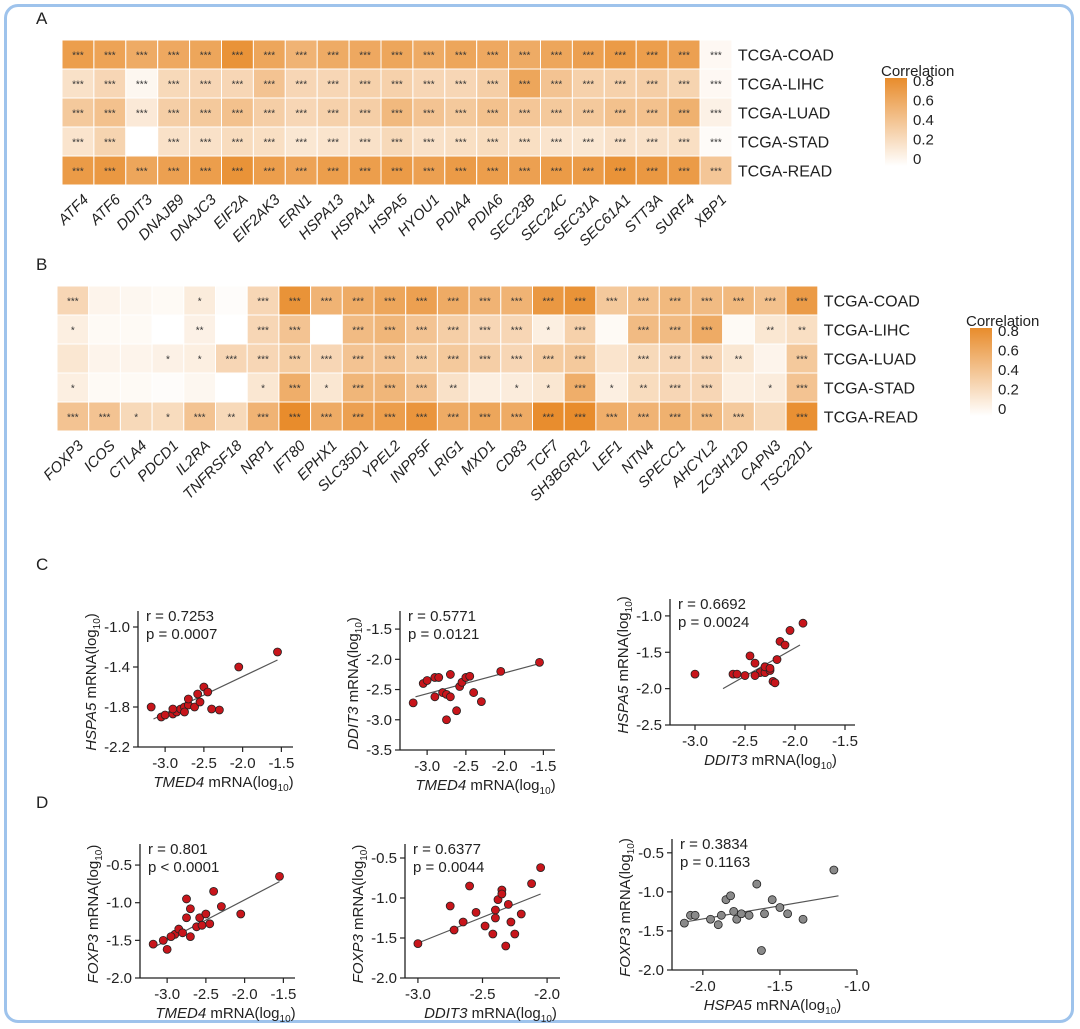 Image resolution: width=1080 pixels, height=1029 pixels. I want to click on x-label-close: ), so click(834, 760).